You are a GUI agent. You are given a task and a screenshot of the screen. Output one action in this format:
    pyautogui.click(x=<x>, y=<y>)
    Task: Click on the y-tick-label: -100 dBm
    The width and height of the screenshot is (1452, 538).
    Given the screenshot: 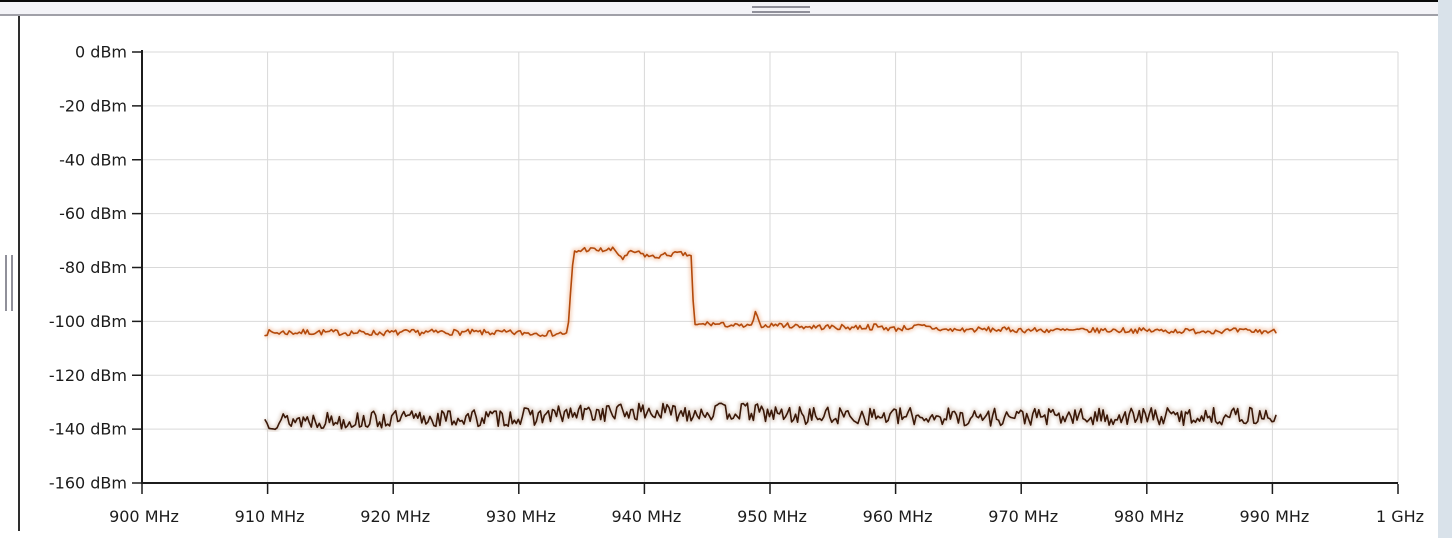 What is the action you would take?
    pyautogui.click(x=88, y=321)
    